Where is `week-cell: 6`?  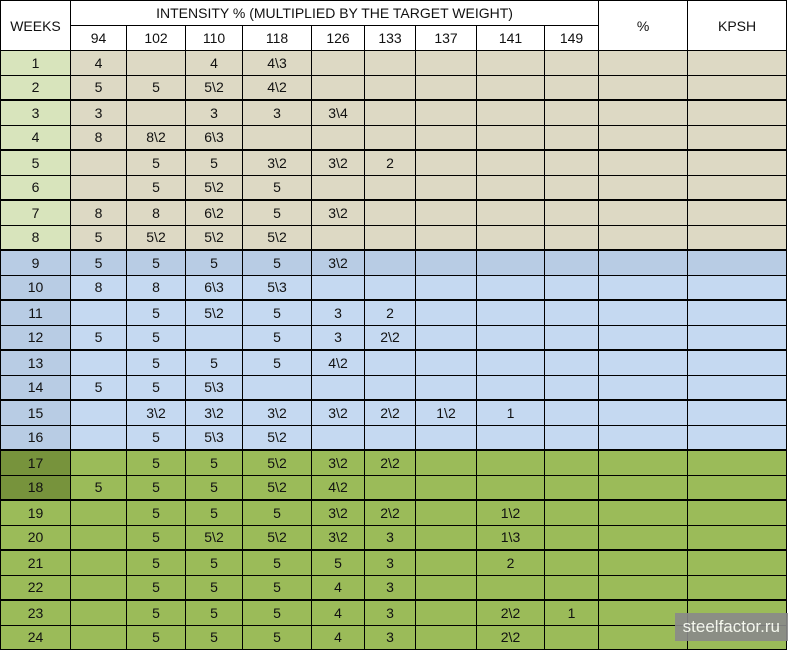
week-cell: 6 is located at coordinates (36, 187).